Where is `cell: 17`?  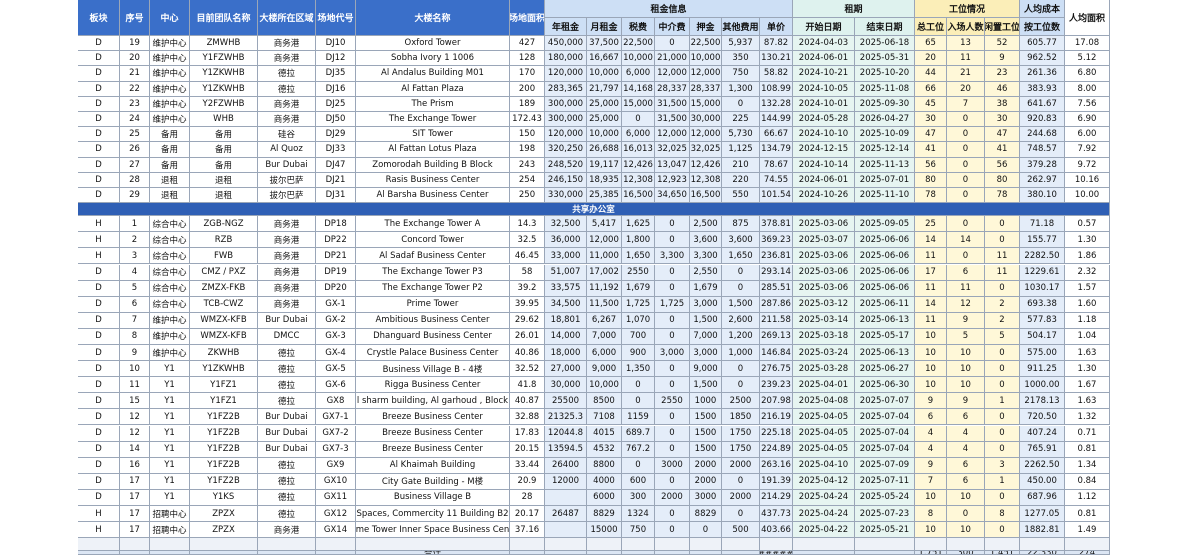
cell: 17 is located at coordinates (931, 272).